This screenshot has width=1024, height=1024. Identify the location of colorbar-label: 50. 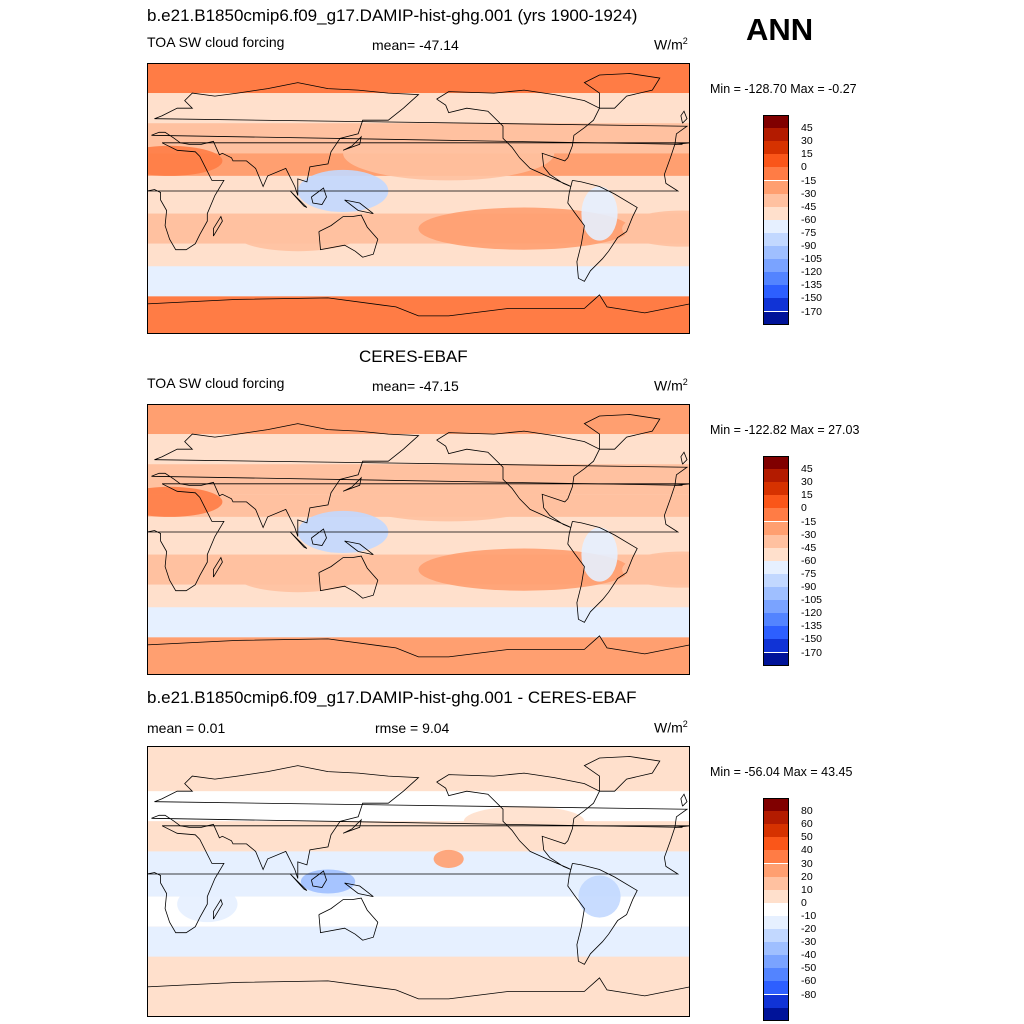
(807, 837).